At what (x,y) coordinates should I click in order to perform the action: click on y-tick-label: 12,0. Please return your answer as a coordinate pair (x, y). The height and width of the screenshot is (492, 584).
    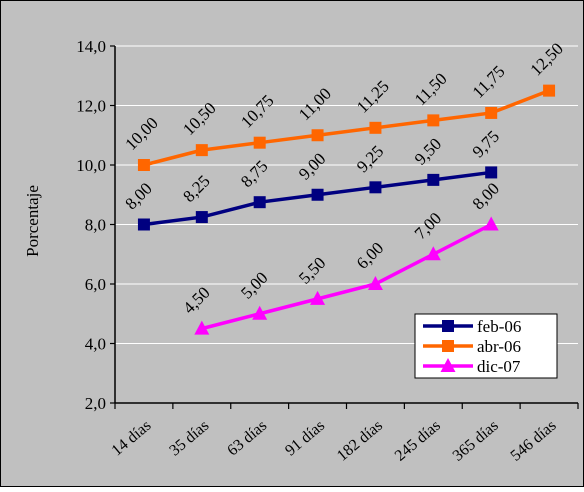
    Looking at the image, I should click on (91, 106).